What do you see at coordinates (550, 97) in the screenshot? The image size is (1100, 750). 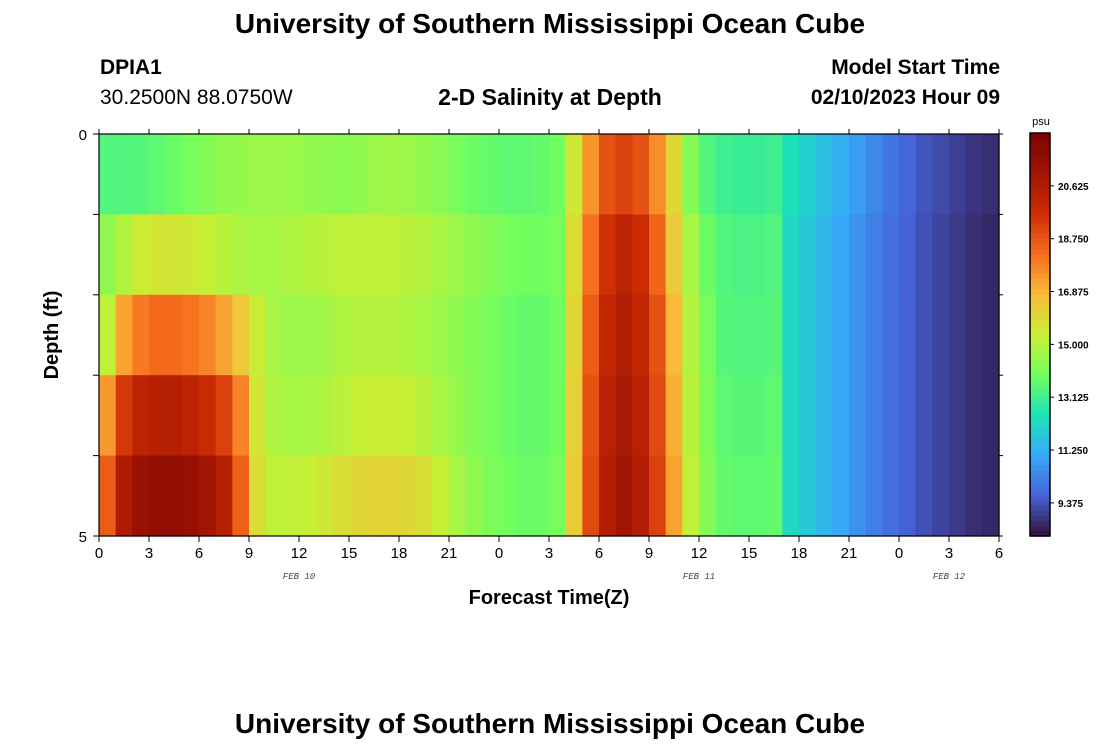 I see `chart-subtitle: 2-D Salinity at Depth` at bounding box center [550, 97].